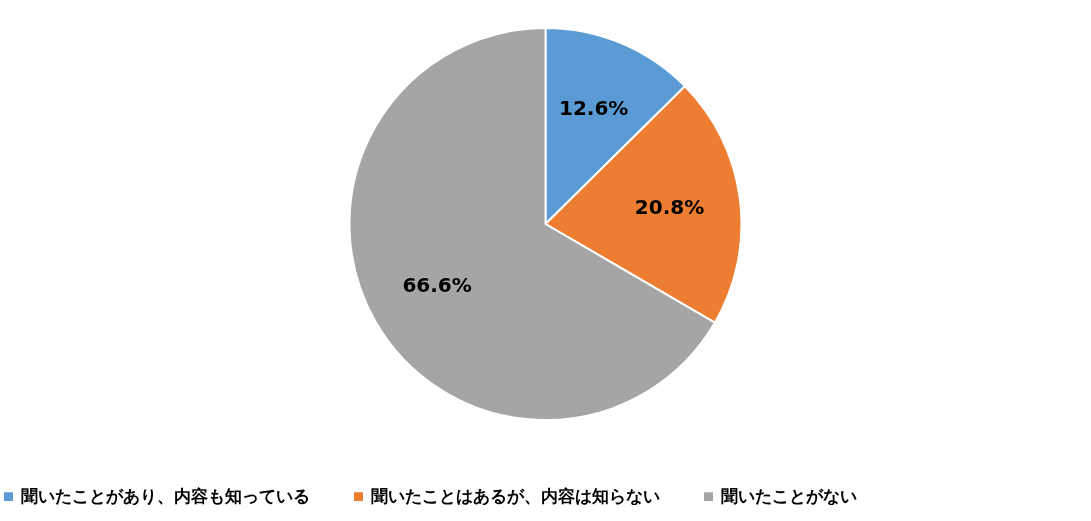 This screenshot has height=521, width=1091. Describe the element at coordinates (594, 107) in the screenshot. I see `data-label: 12.6%` at that location.